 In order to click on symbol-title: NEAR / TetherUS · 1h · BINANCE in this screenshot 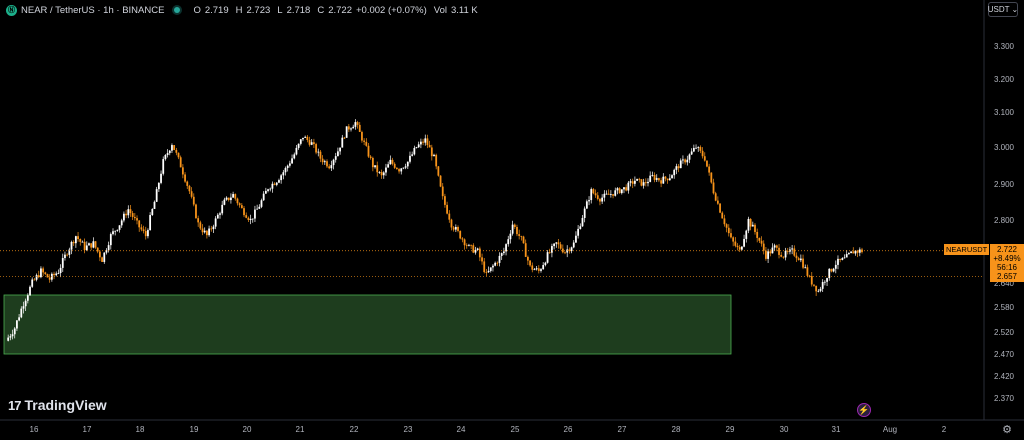, I will do `click(93, 10)`.